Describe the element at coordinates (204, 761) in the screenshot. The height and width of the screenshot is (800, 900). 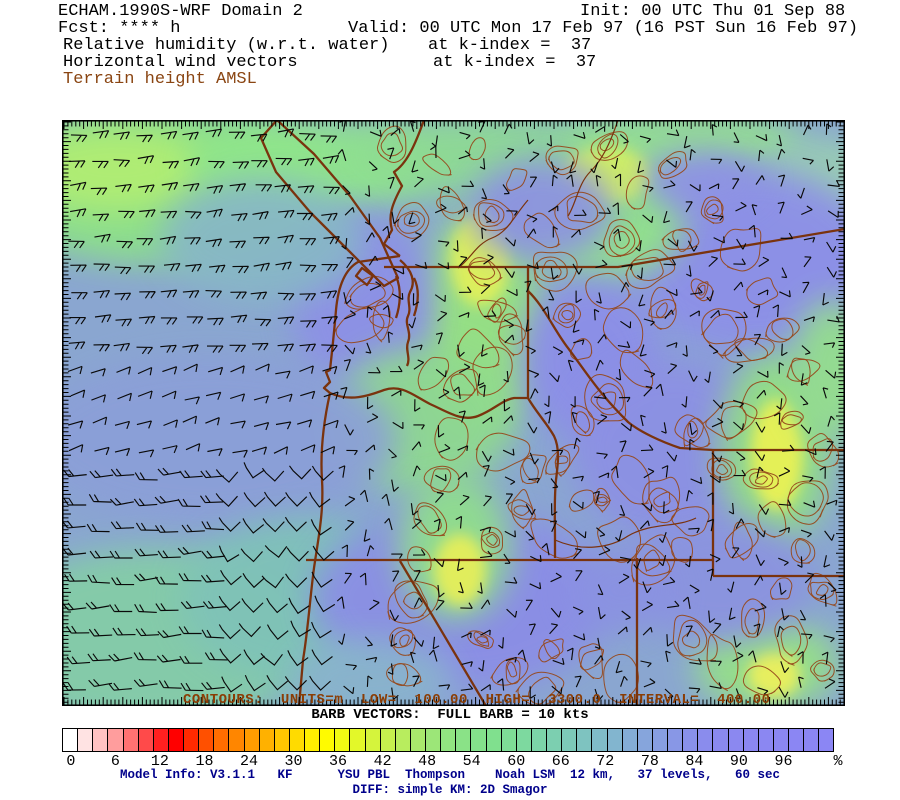
I see `colorbar-tick-label: 18` at that location.